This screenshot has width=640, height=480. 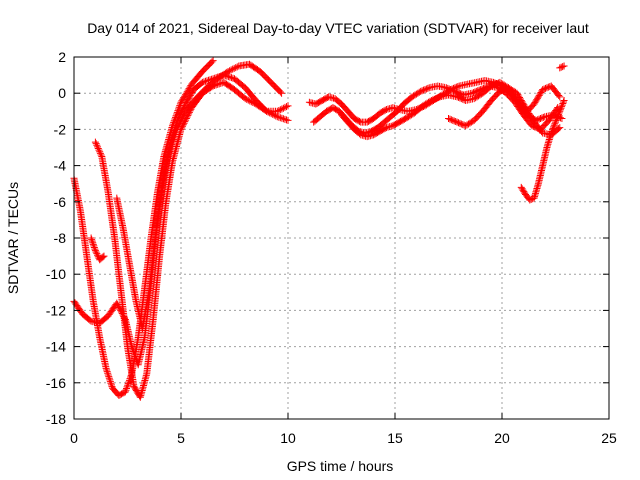 What do you see at coordinates (62, 93) in the screenshot?
I see `y-tick-label: 0` at bounding box center [62, 93].